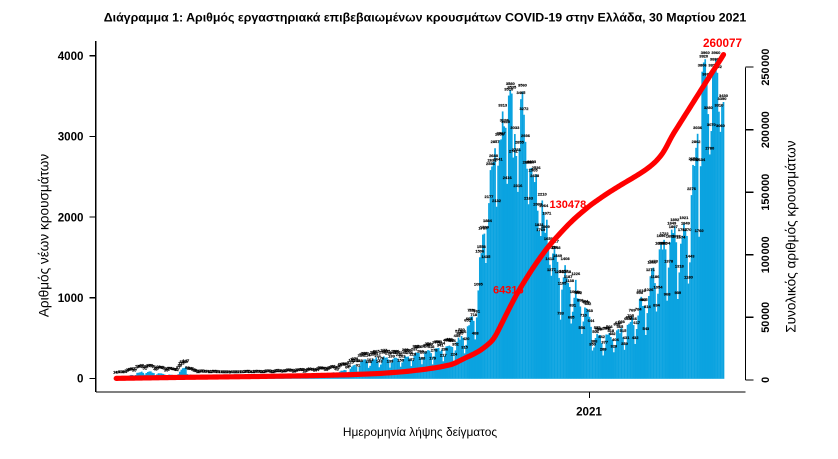 The width and height of the screenshot is (838, 459). What do you see at coordinates (419, 346) in the screenshot?
I see `svg-text: 320` at bounding box center [419, 346].